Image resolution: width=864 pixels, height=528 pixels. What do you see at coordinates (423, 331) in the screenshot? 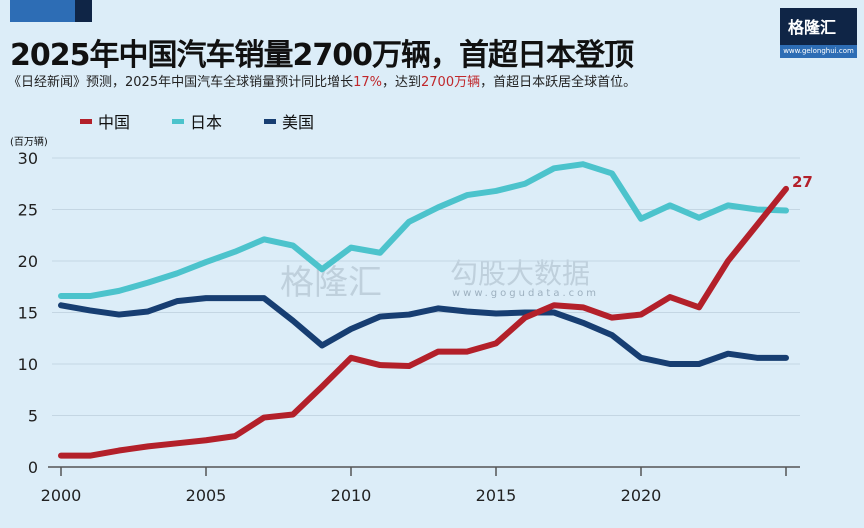
I see `series-line-usa` at bounding box center [423, 331].